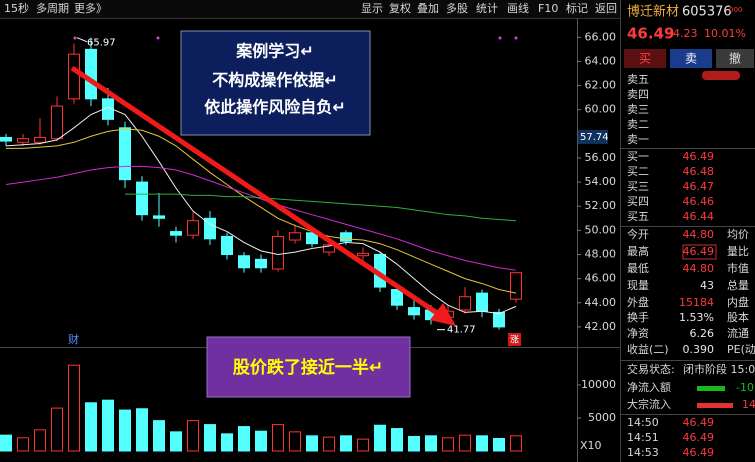  What do you see at coordinates (16, 8) in the screenshot?
I see `toolbar-item: 15秒` at bounding box center [16, 8].